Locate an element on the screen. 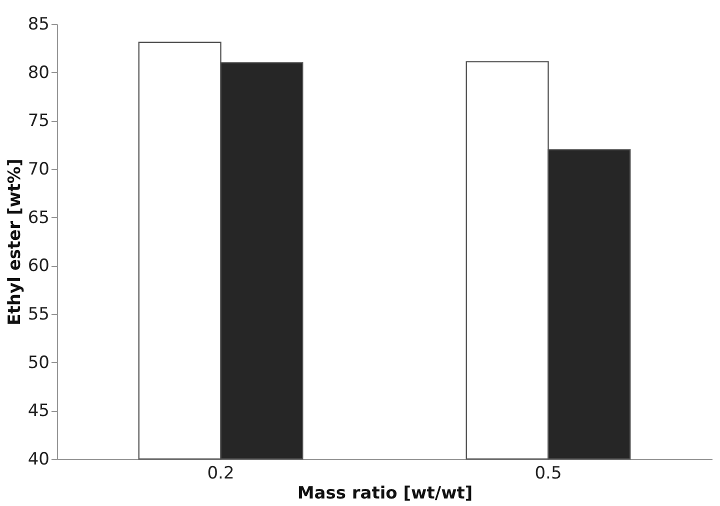 This screenshot has width=720, height=506. y-tick-label: 40 is located at coordinates (39, 460).